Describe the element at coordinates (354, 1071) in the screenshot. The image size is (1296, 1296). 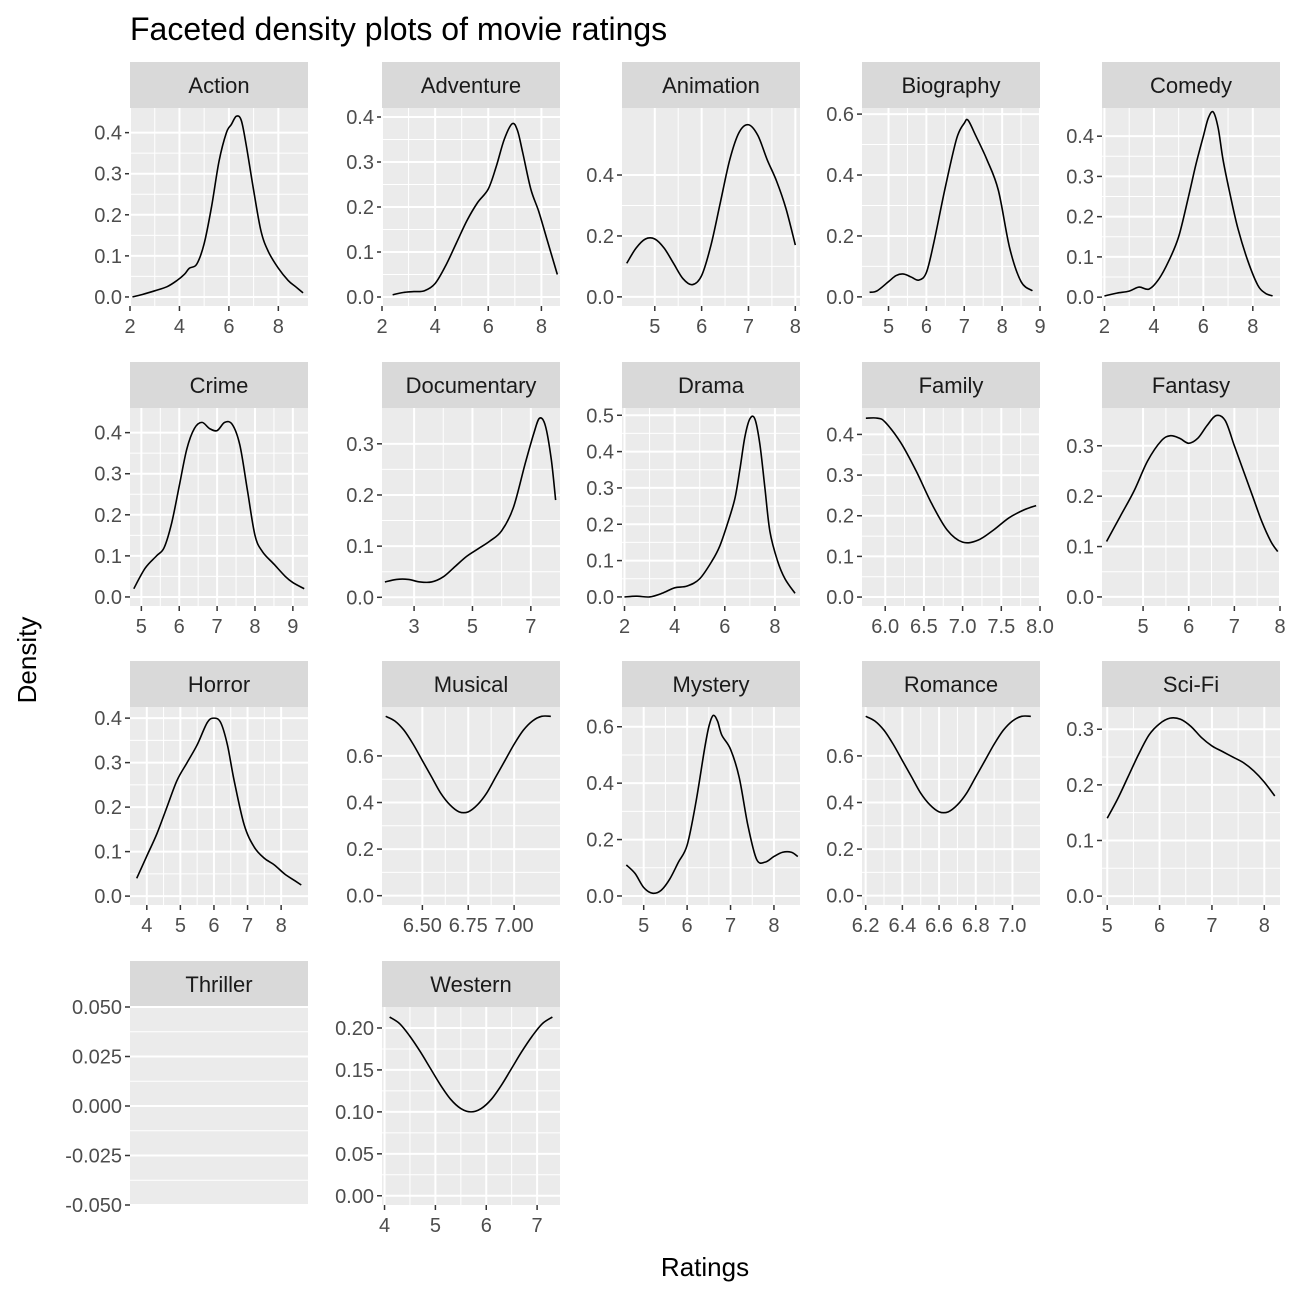
I see `y-tick-label: 0.15` at that location.